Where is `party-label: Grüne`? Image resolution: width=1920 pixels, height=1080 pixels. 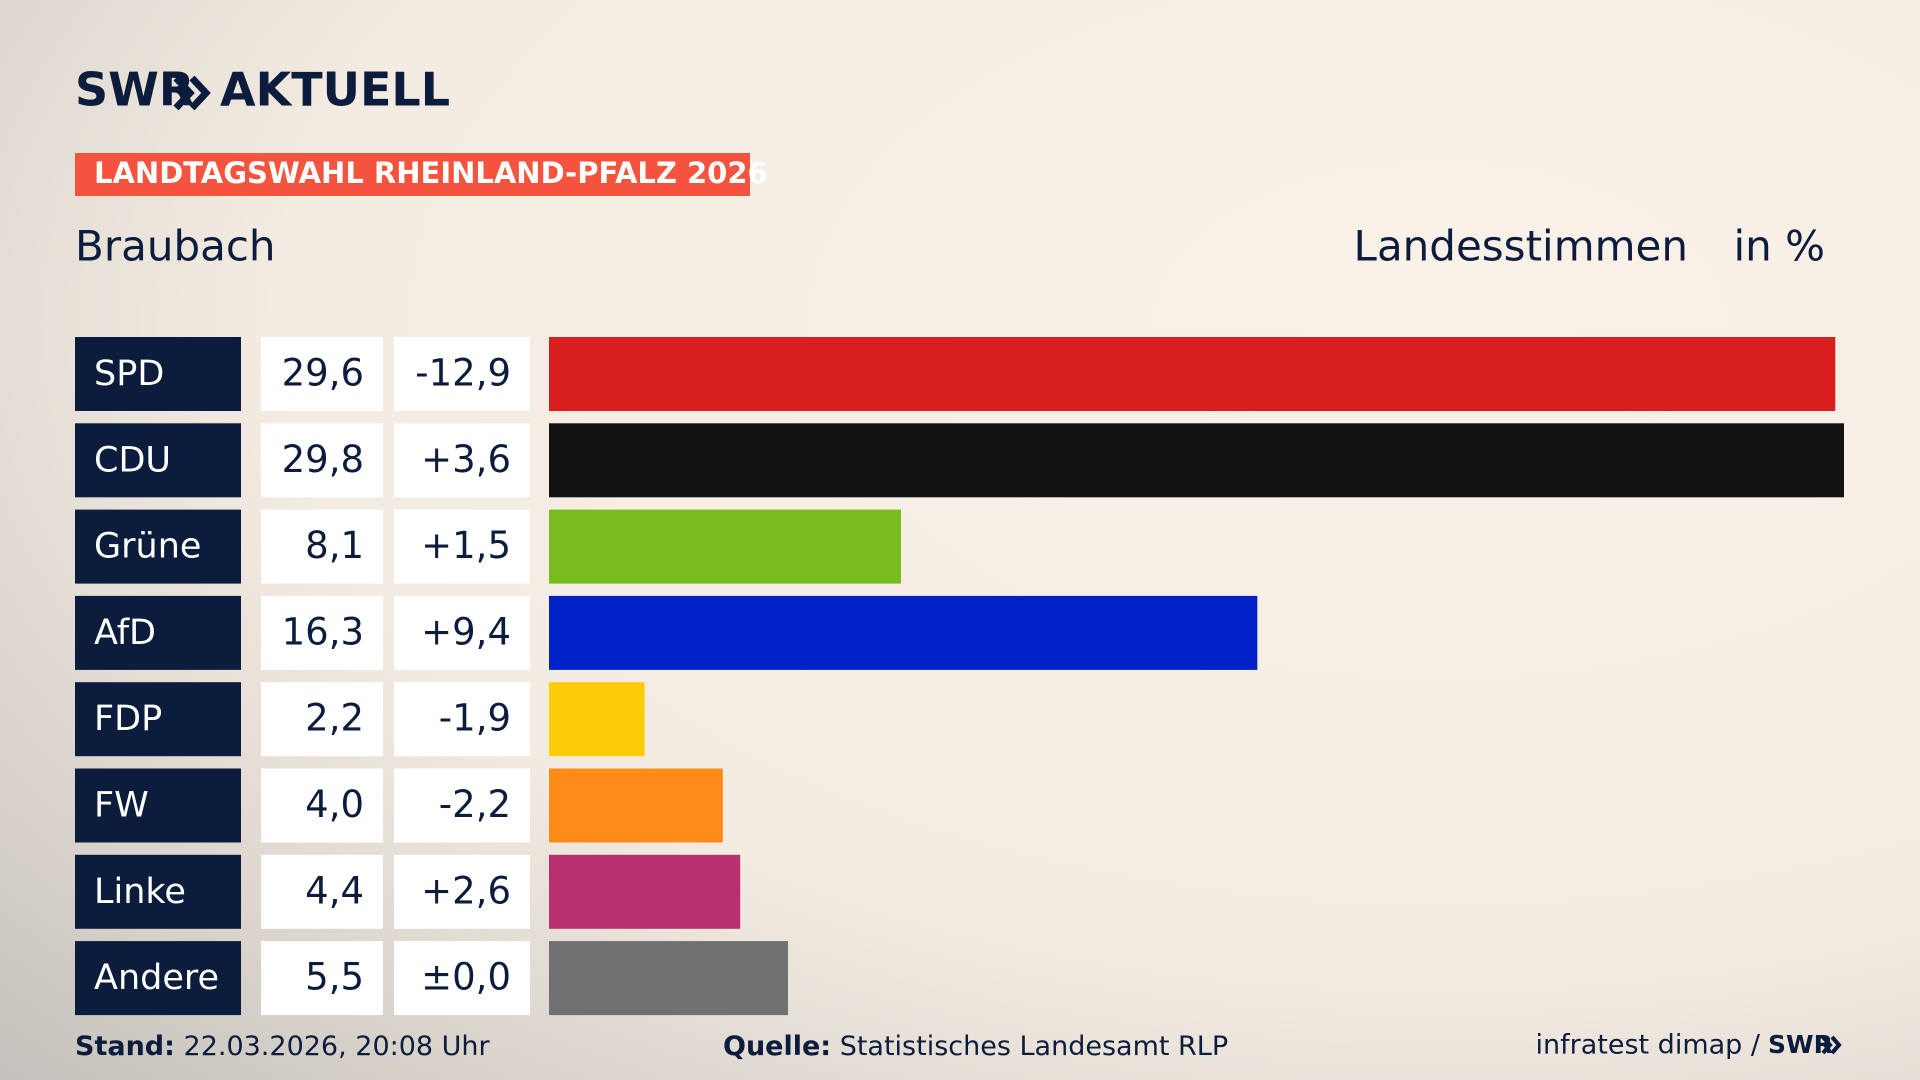 party-label: Grüne is located at coordinates (147, 547).